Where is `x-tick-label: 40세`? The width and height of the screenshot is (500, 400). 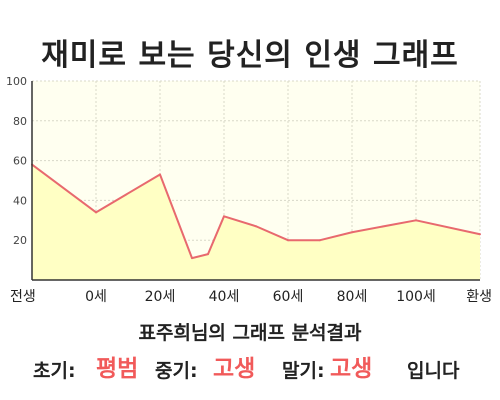
x-tick-label: 40세 is located at coordinates (224, 297).